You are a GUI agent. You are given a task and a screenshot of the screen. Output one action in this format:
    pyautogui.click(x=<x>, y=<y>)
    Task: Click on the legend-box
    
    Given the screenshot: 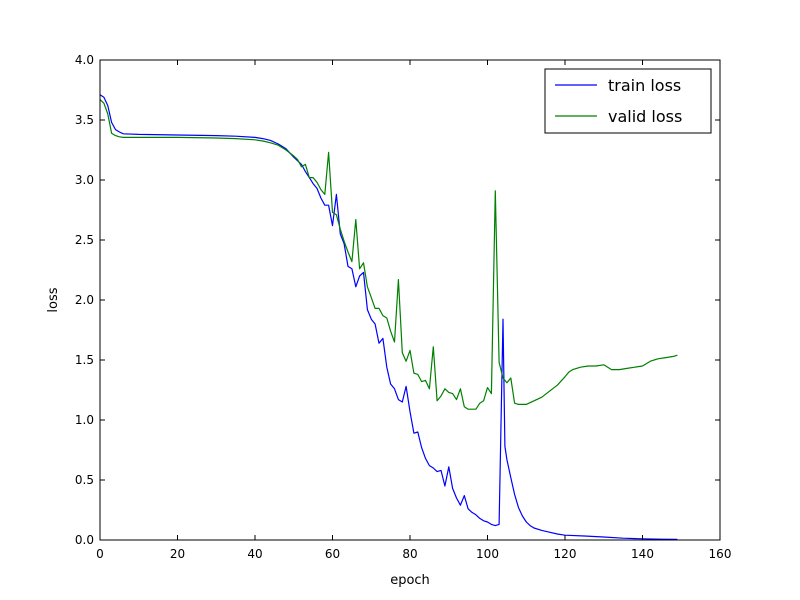 What is the action you would take?
    pyautogui.click(x=628, y=101)
    